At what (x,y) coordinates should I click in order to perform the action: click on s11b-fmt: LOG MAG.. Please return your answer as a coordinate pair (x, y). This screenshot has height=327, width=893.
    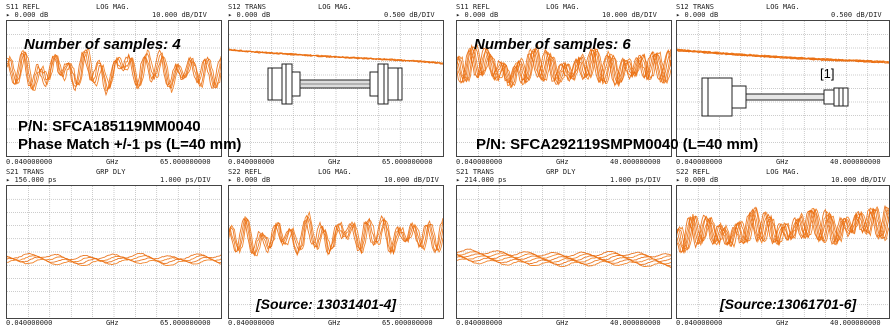
    Looking at the image, I should click on (563, 7).